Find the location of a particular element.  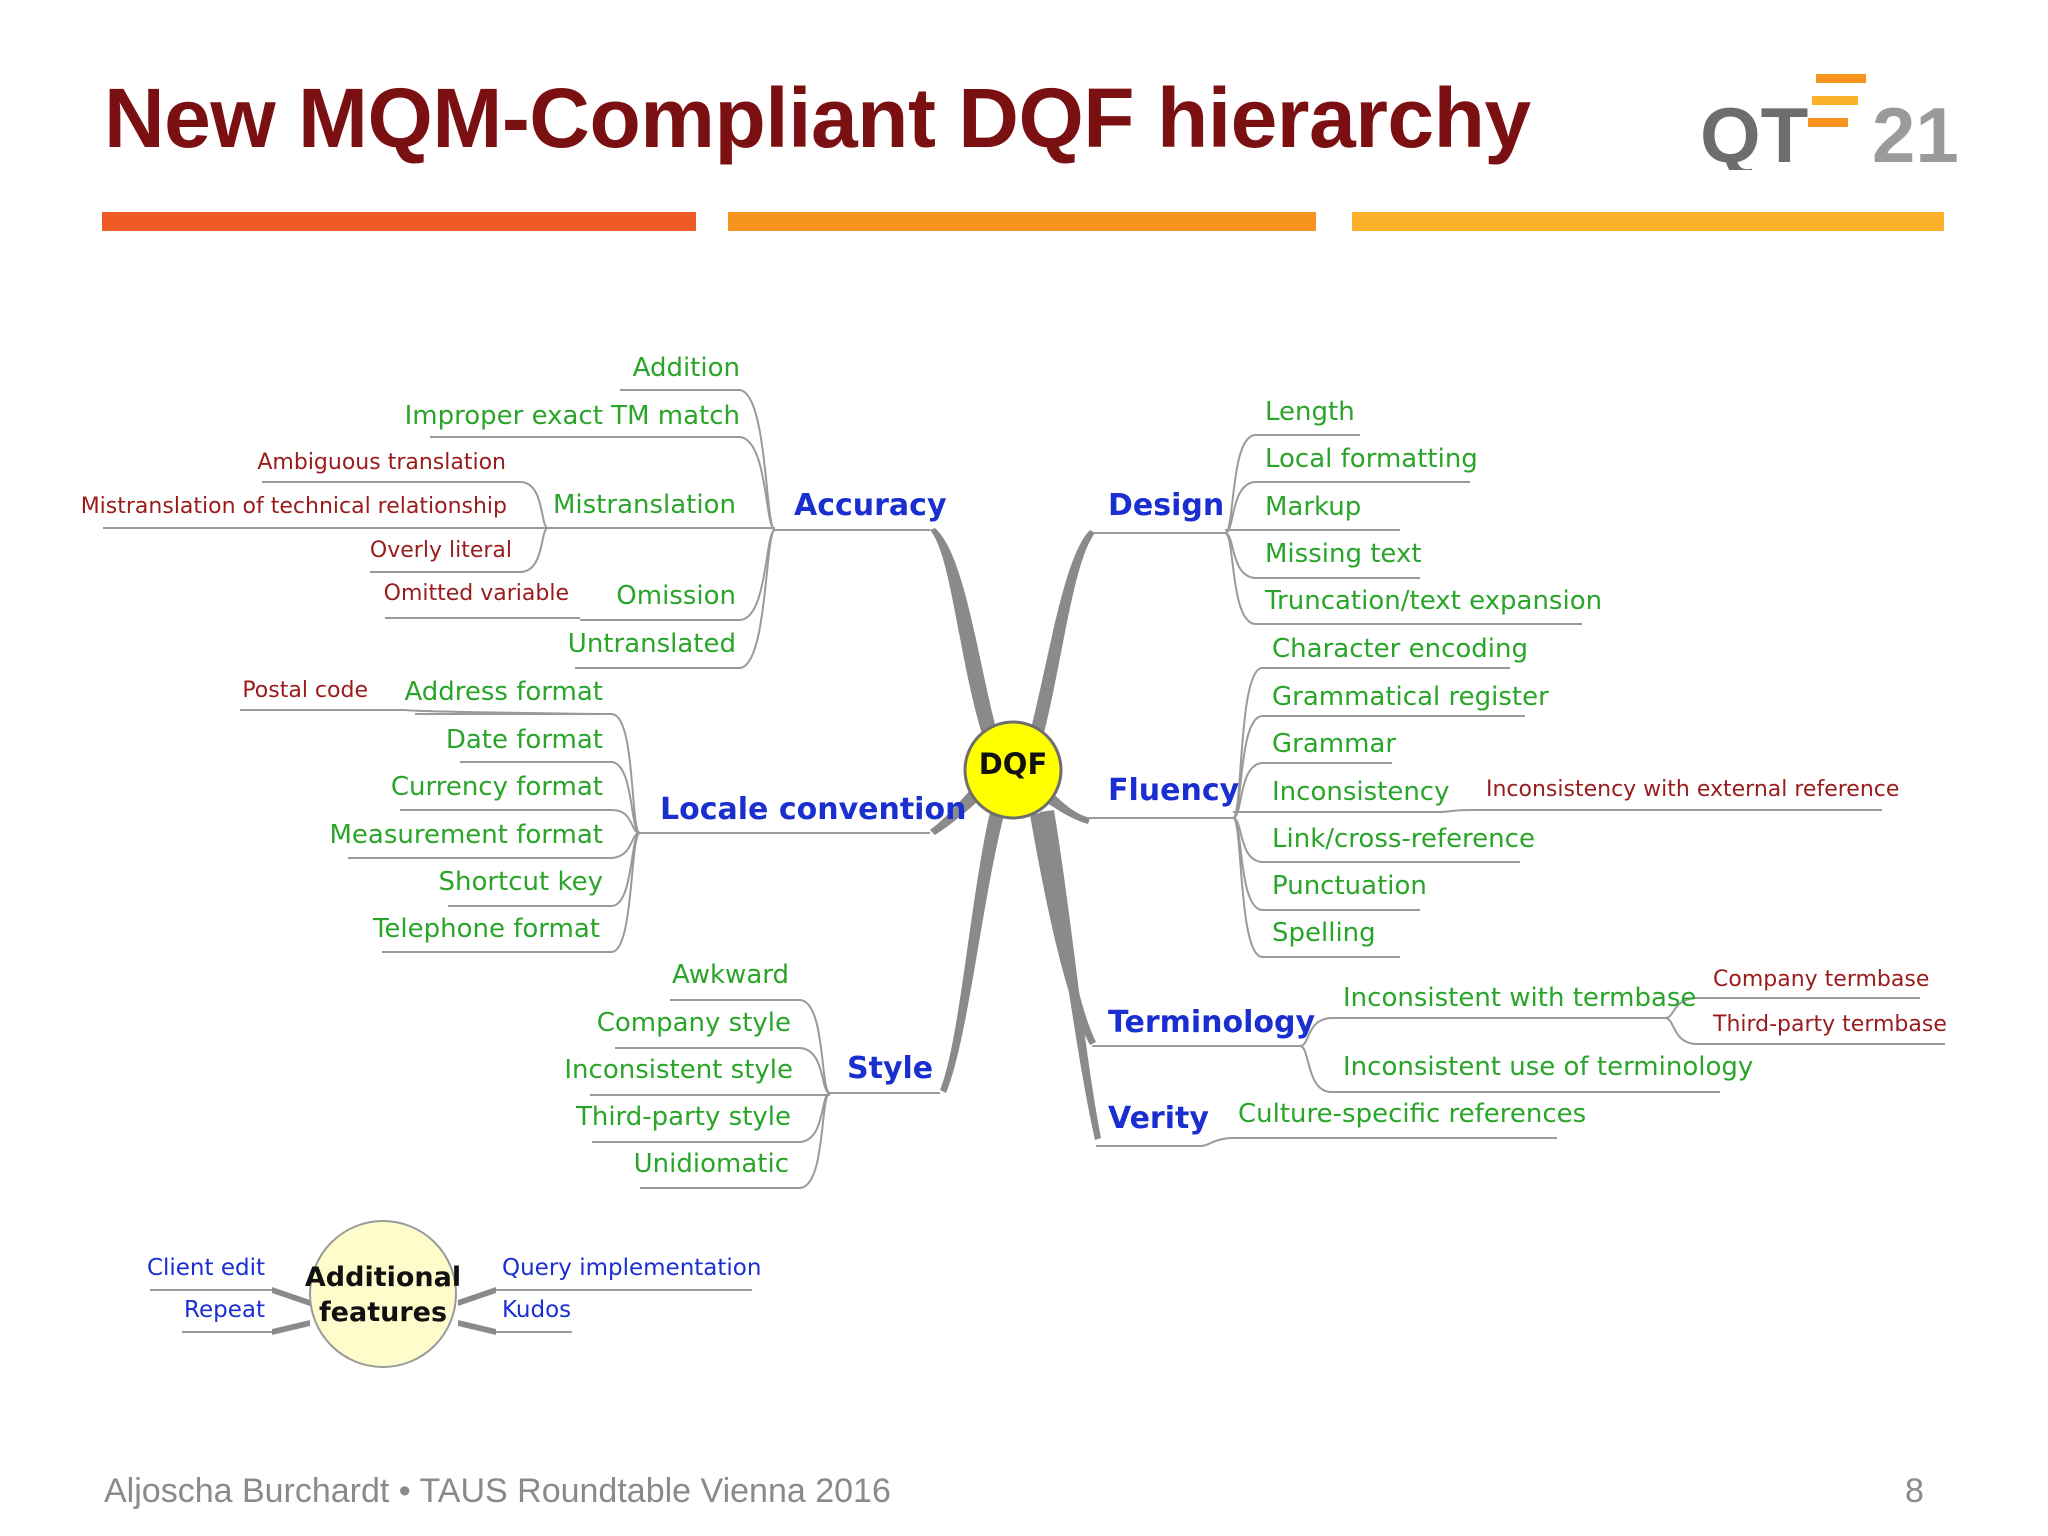

node-addition: Addition is located at coordinates (686, 368).